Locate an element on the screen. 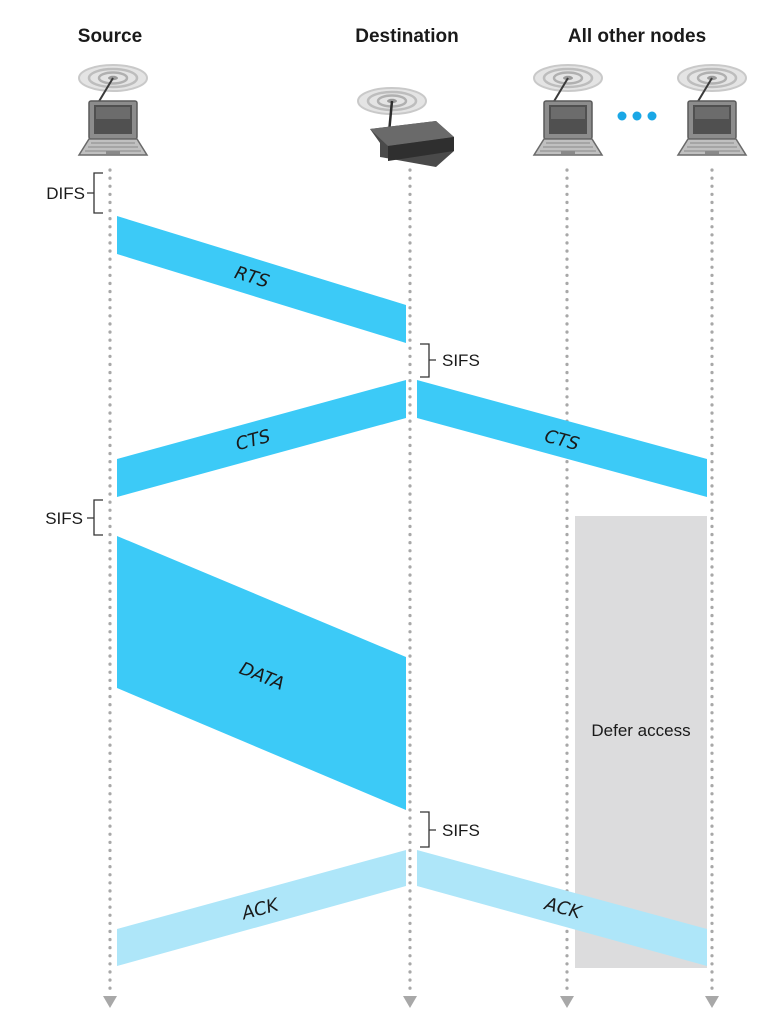 Image resolution: width=781 pixels, height=1023 pixels. data-frame is located at coordinates (261, 673).